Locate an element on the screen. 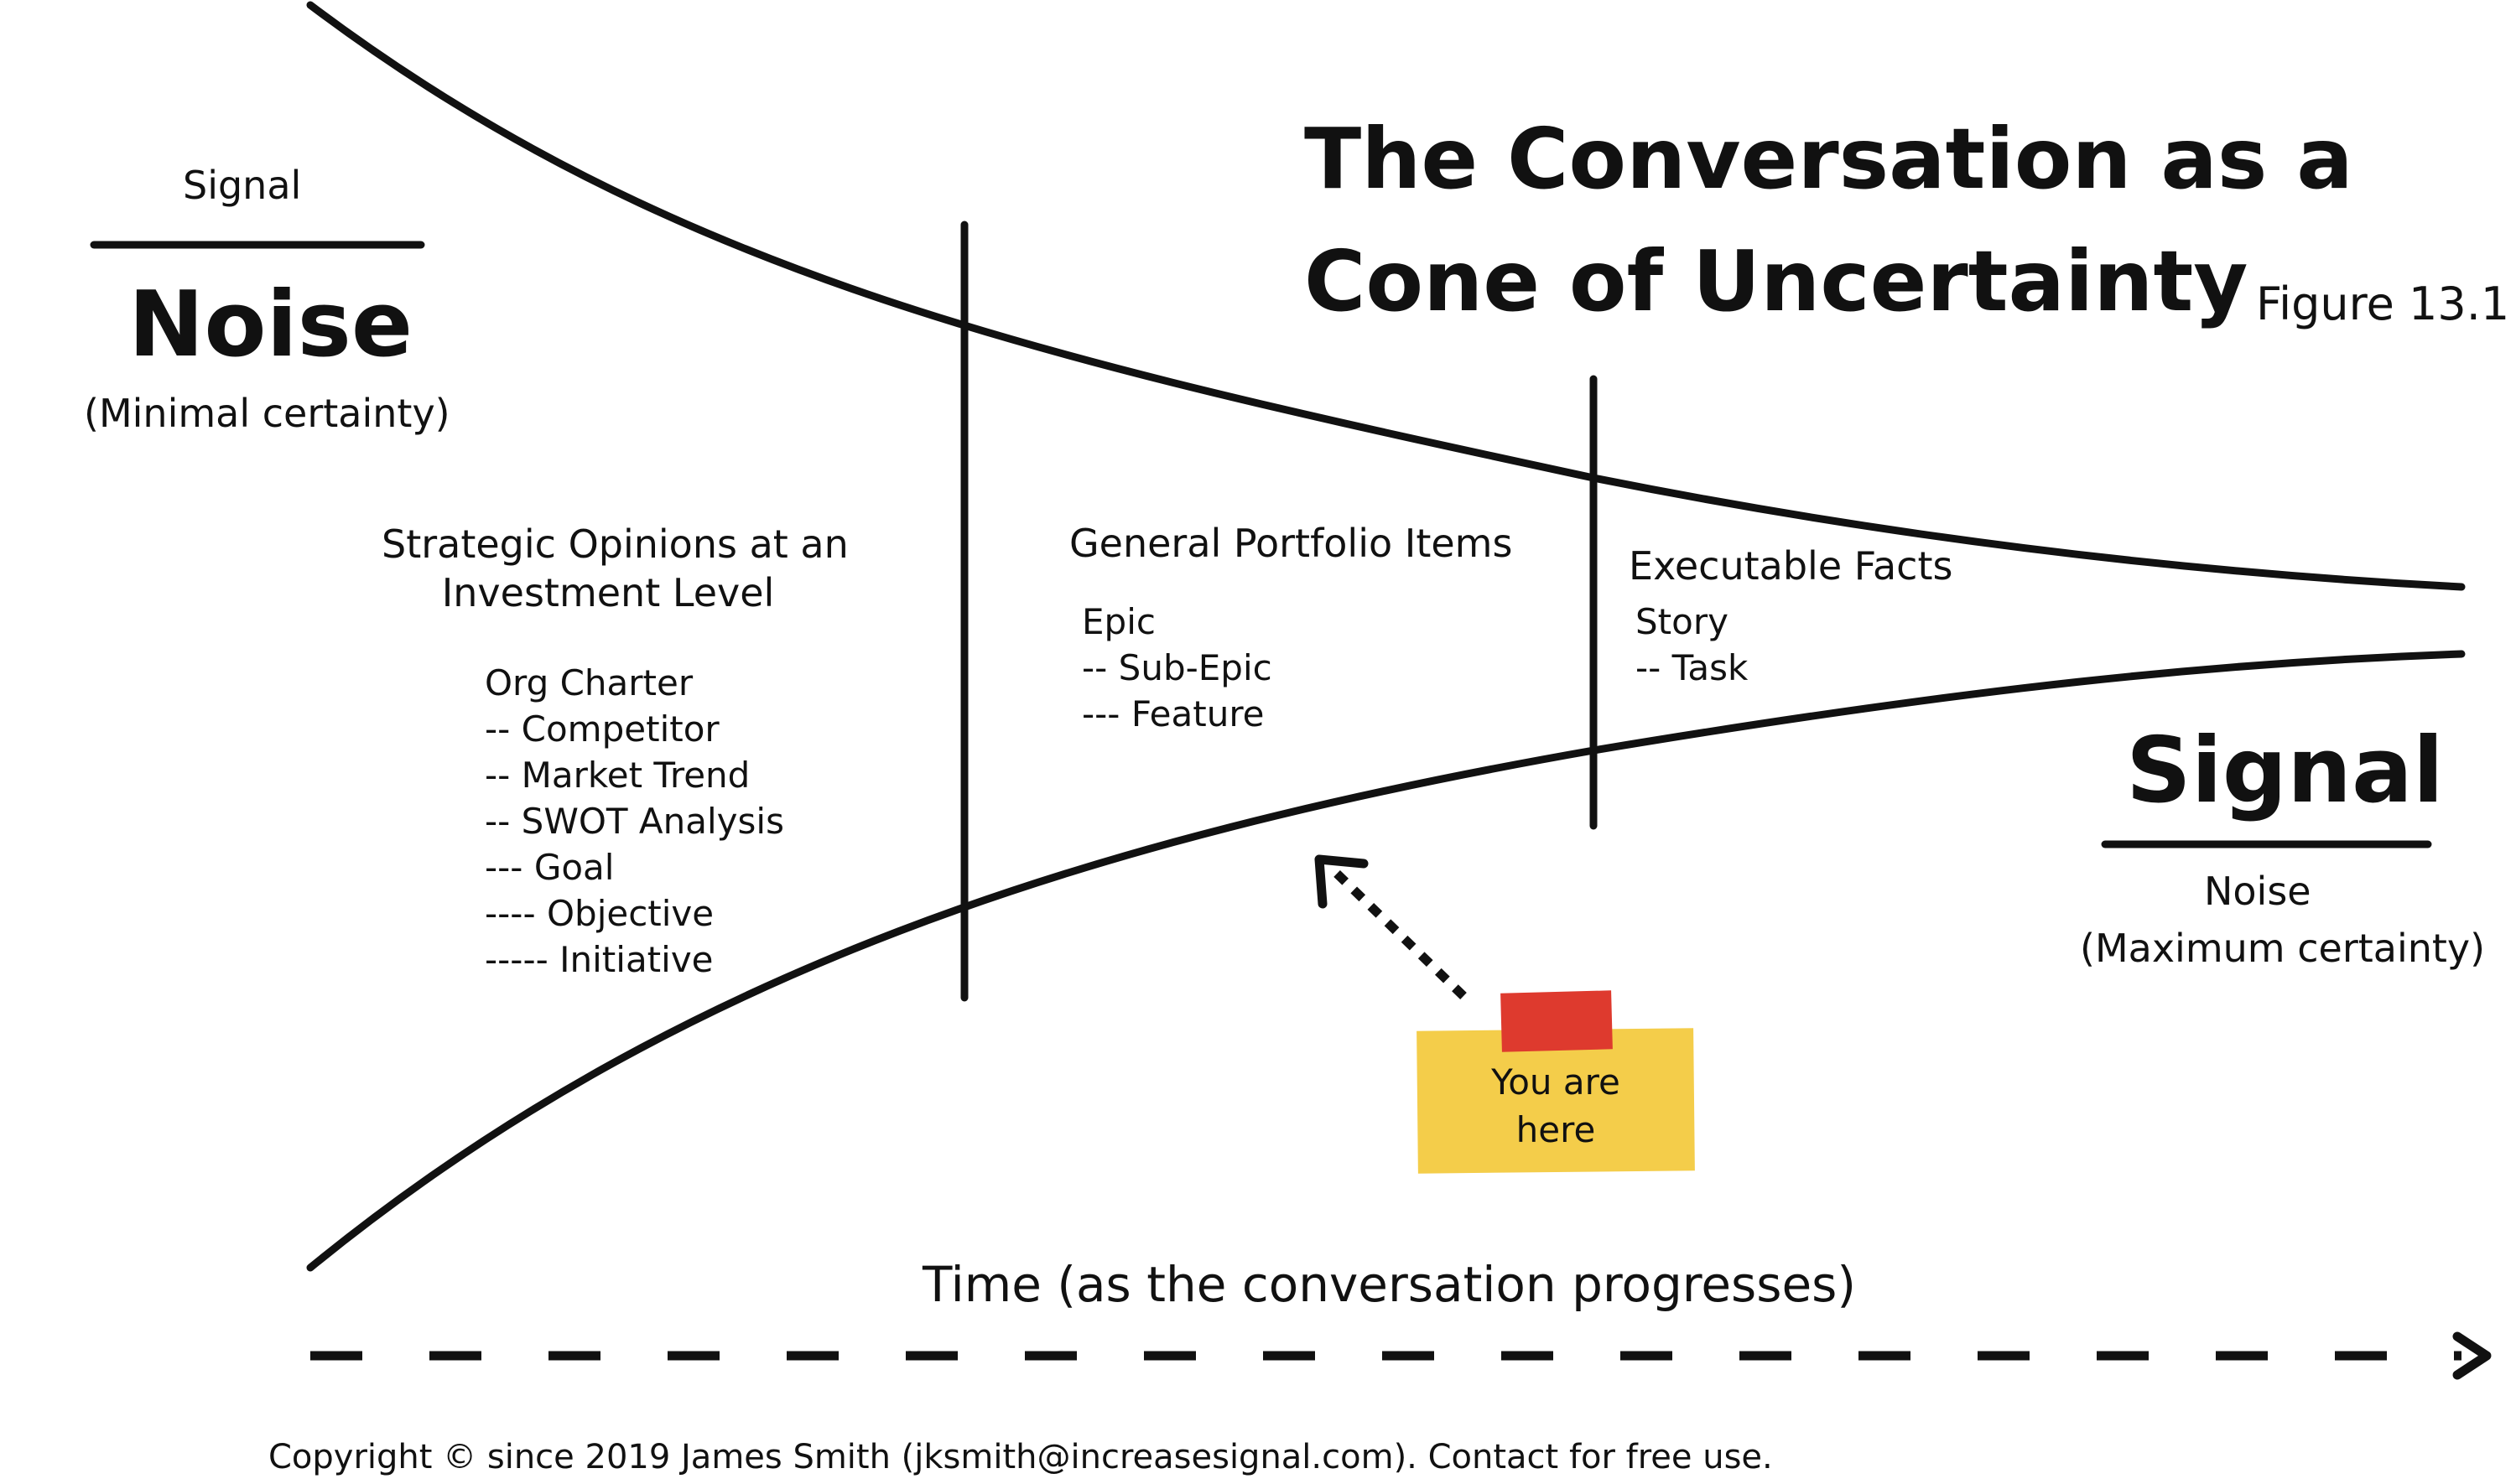  executable-heading: Executable Facts is located at coordinates (1791, 566).